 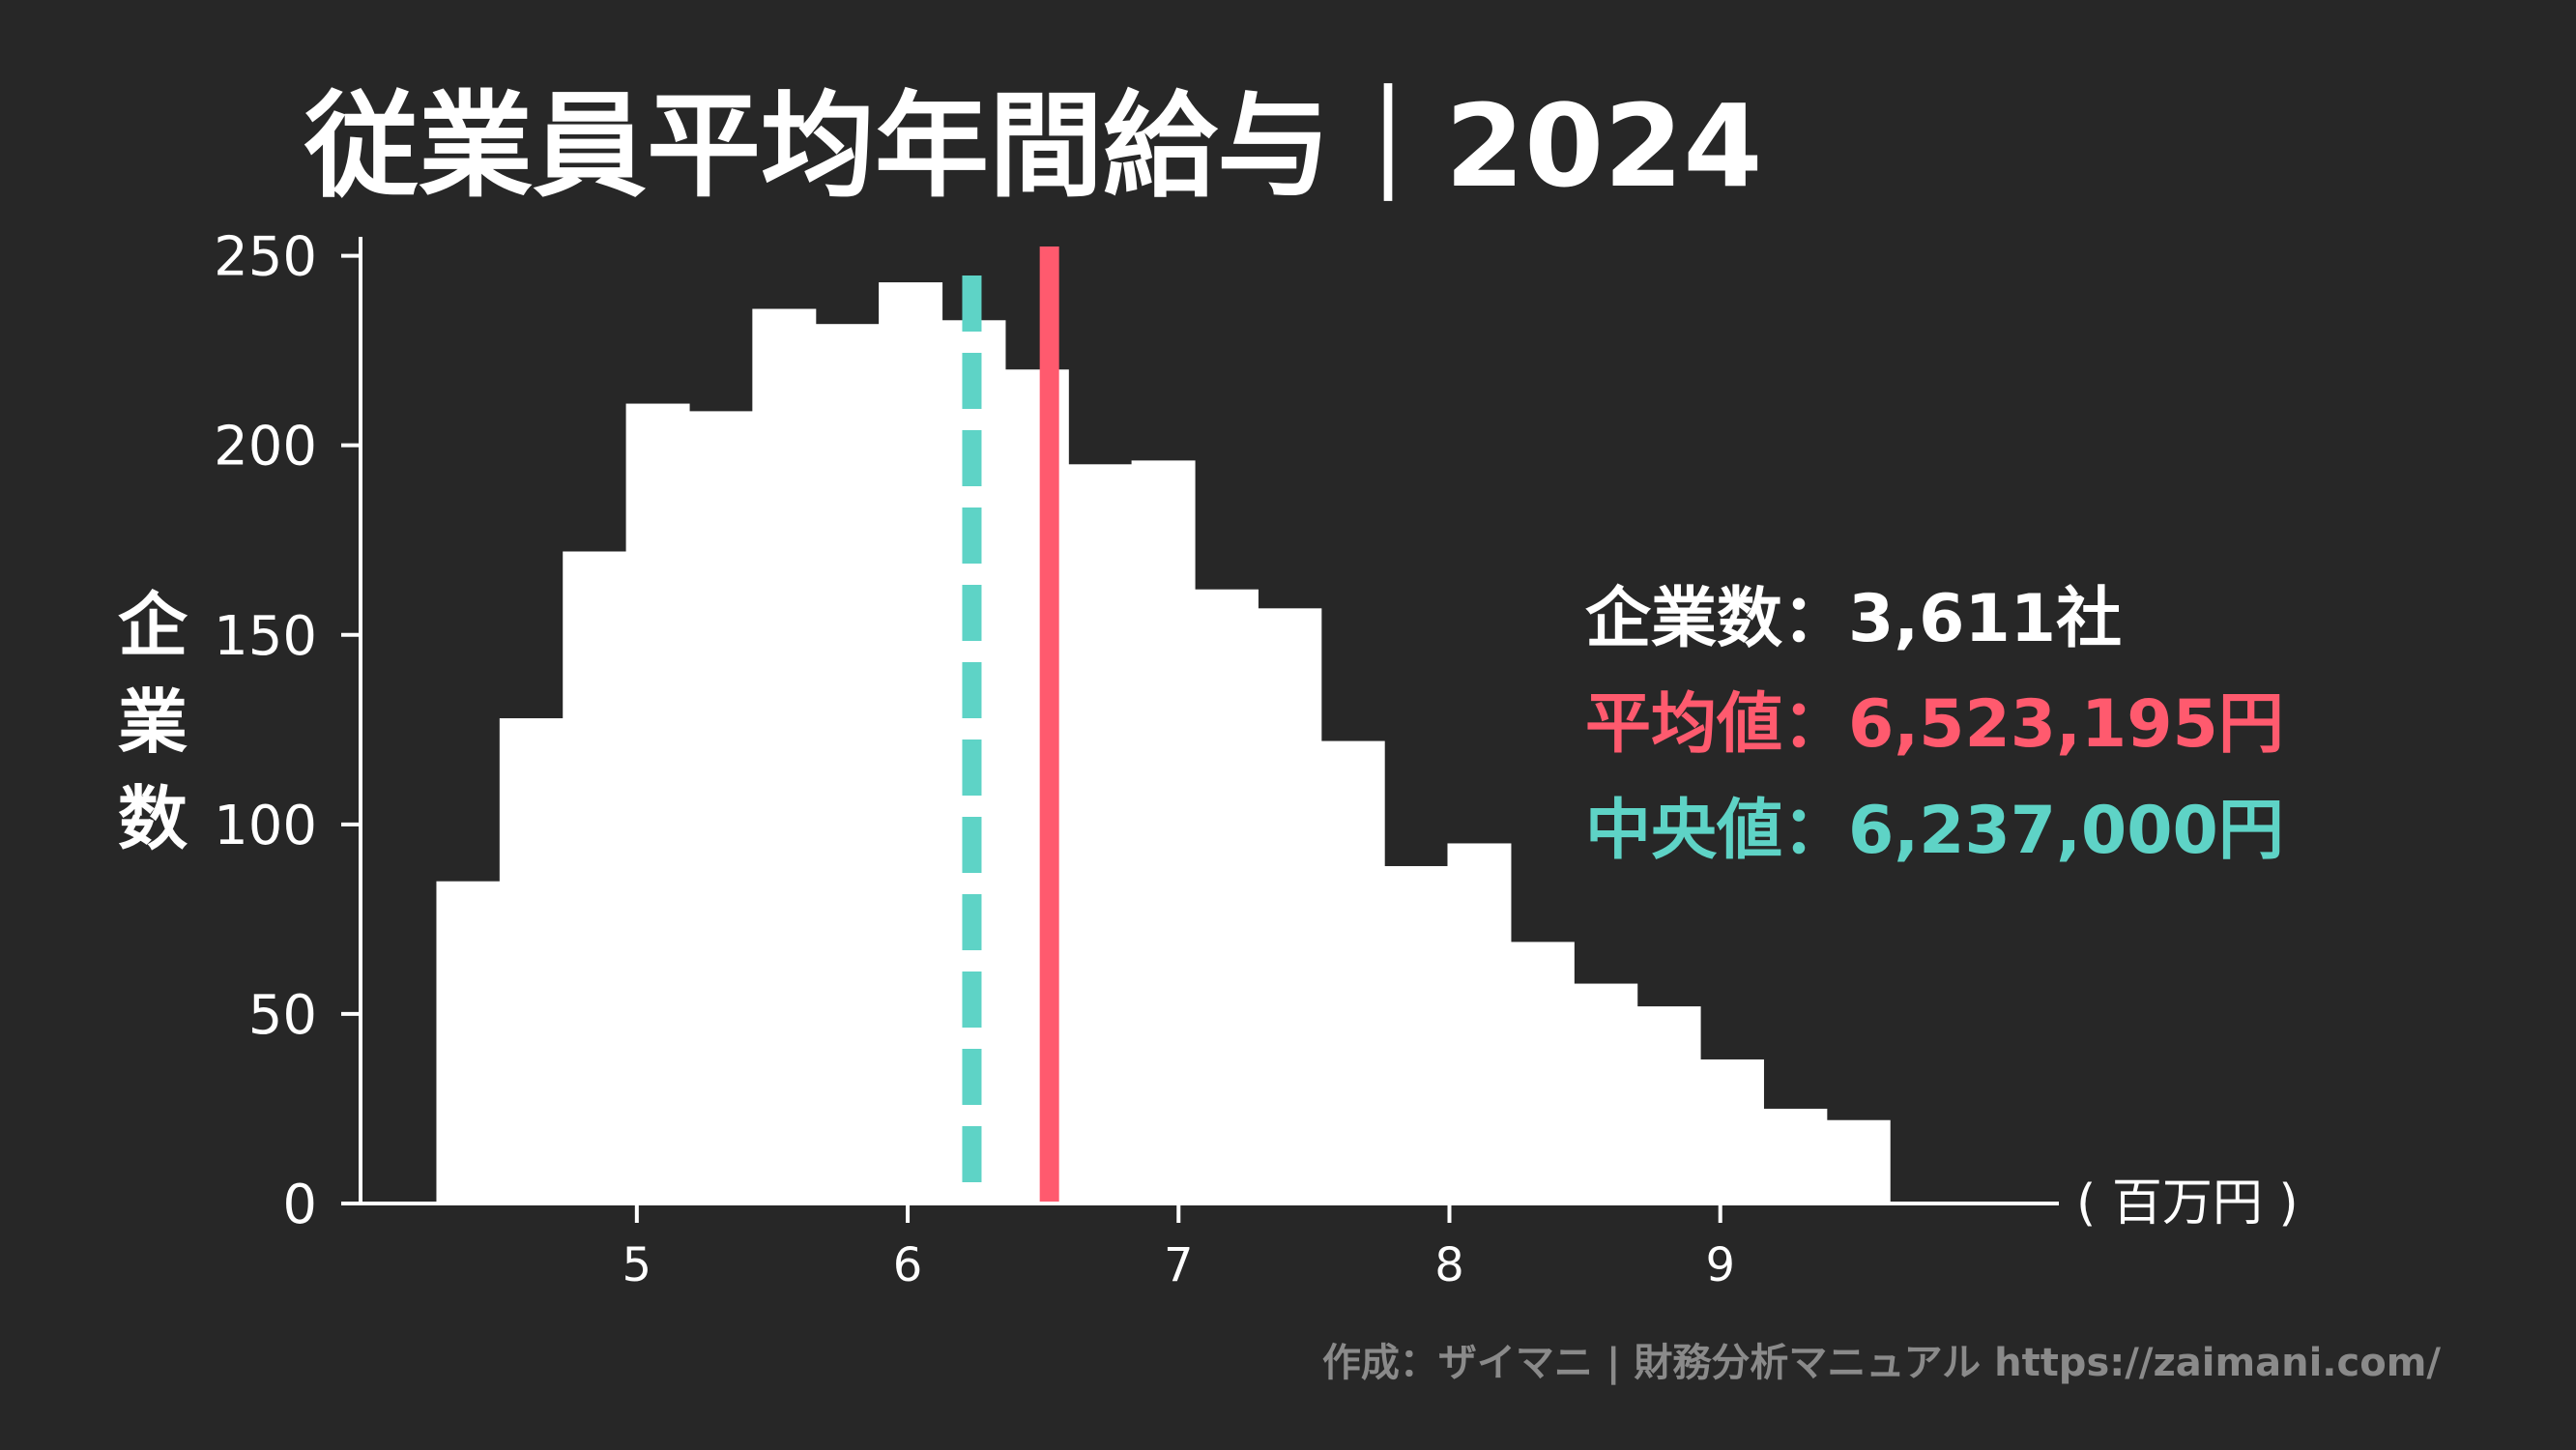 I want to click on x-tick-label: 8, so click(x=1449, y=1265).